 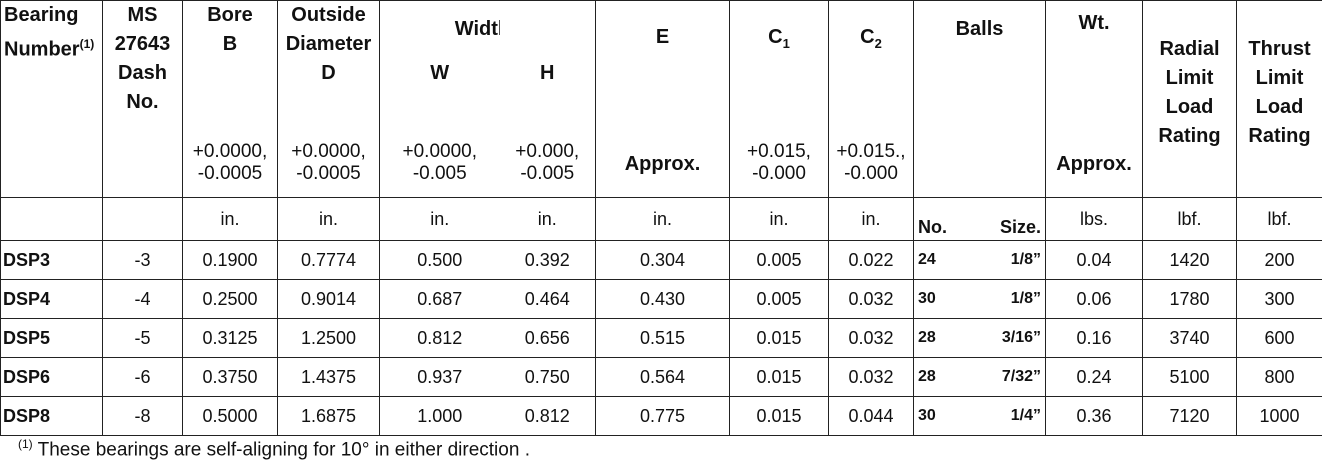 What do you see at coordinates (871, 99) in the screenshot?
I see `header-c2: C2 +0.015., -0.000` at bounding box center [871, 99].